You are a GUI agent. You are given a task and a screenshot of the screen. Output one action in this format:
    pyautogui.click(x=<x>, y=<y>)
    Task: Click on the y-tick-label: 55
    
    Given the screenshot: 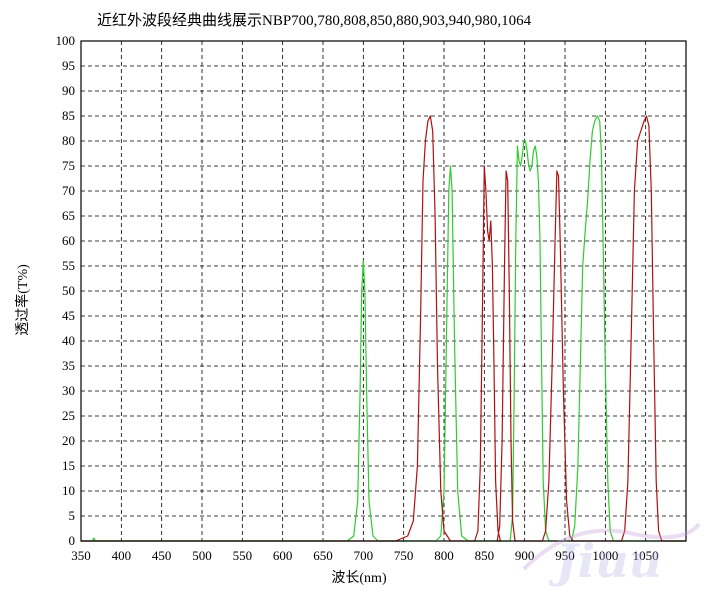 What is the action you would take?
    pyautogui.click(x=68, y=265)
    